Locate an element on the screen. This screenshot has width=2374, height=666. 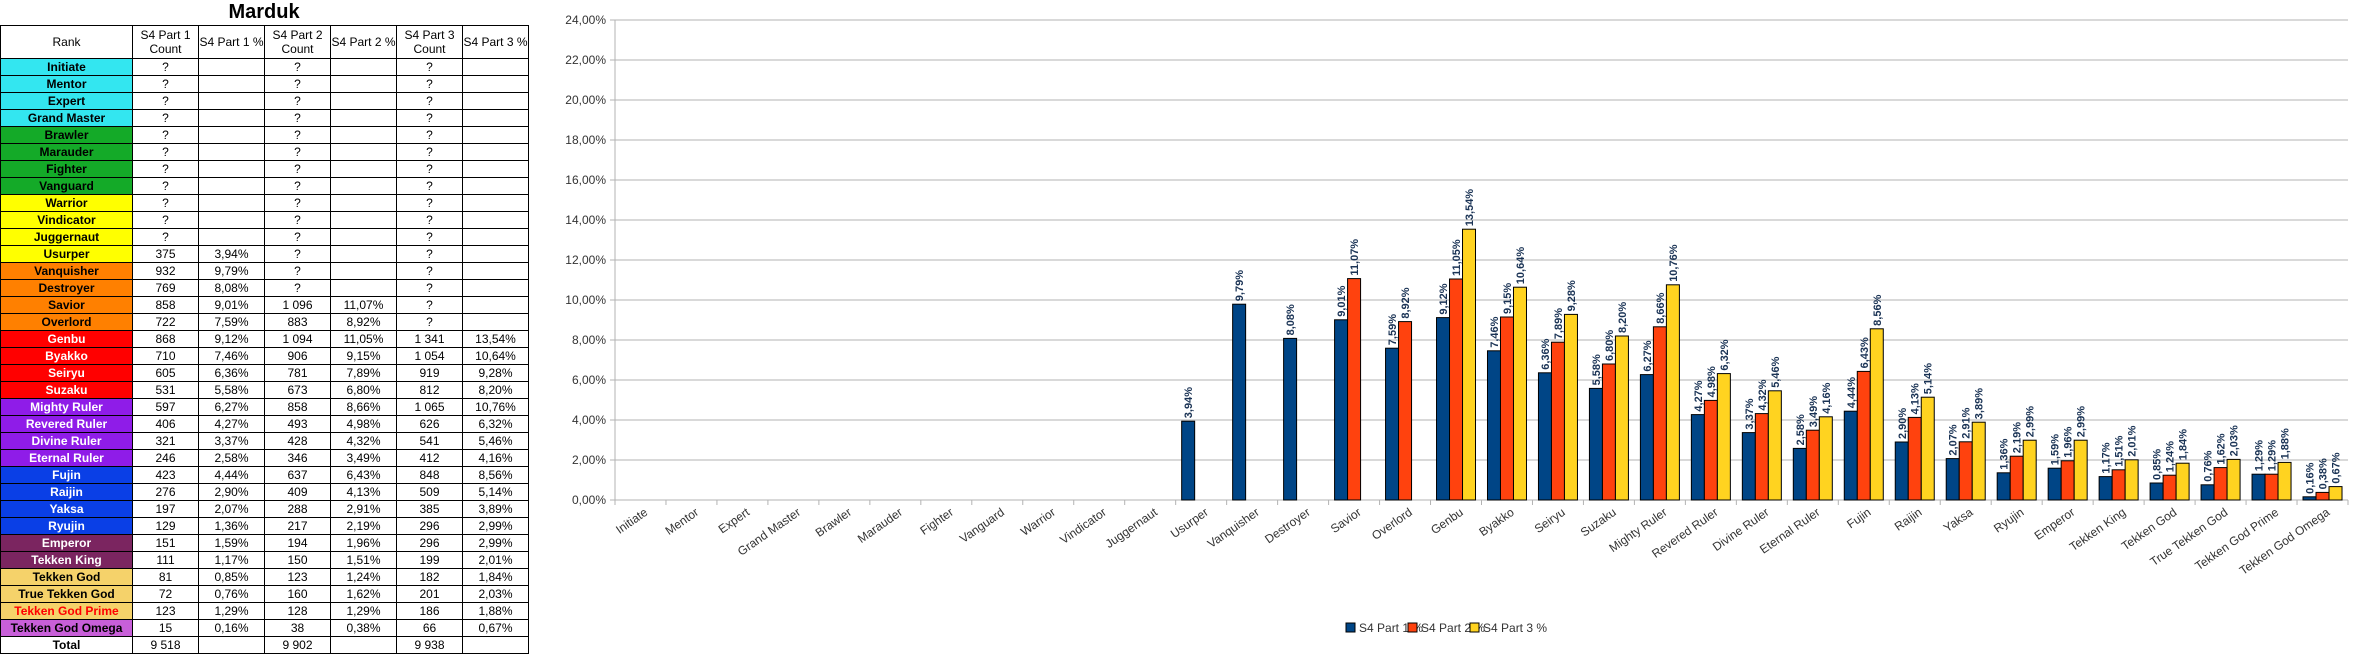
rank-name-cell: Marauder is located at coordinates (66, 152).